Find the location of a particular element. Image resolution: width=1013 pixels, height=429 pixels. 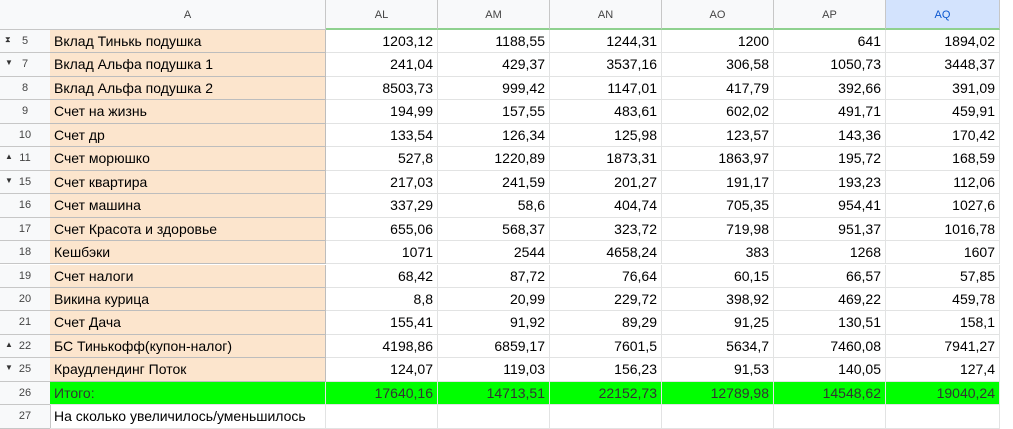

cell: 1016,78 is located at coordinates (943, 229).